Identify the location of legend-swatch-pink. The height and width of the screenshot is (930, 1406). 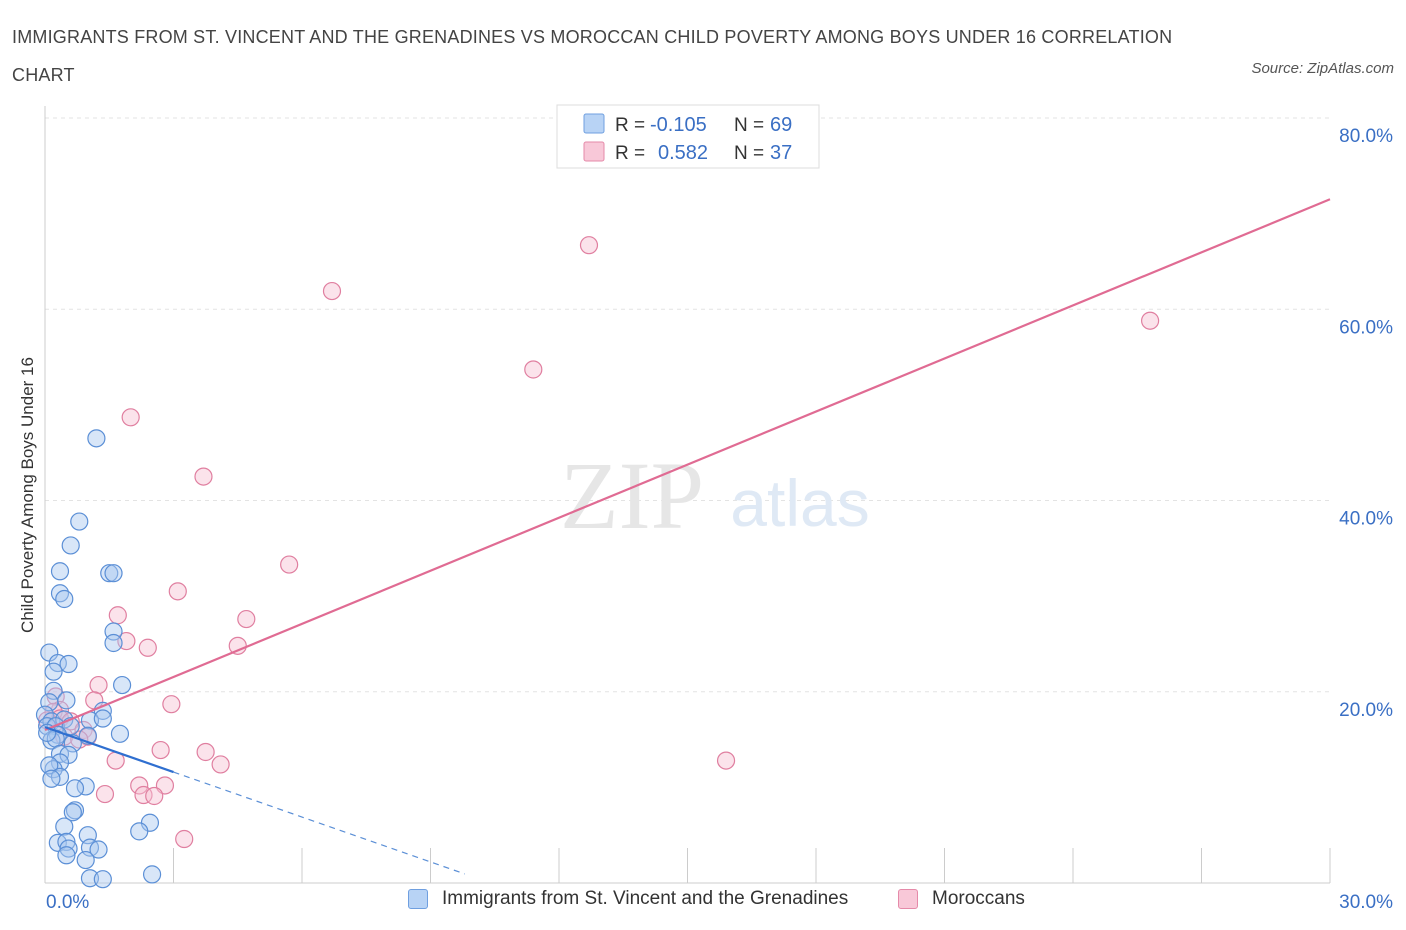
(594, 151).